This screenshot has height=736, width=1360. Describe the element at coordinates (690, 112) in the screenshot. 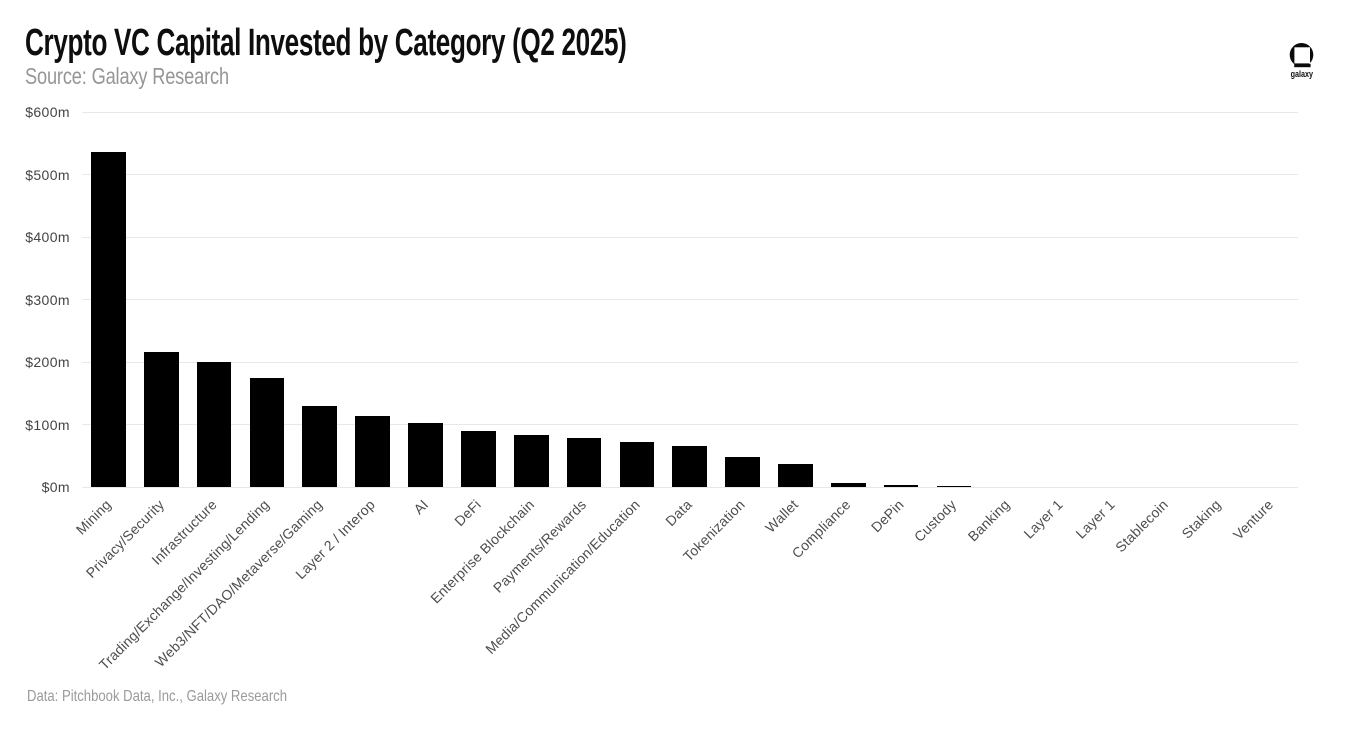

I see `gridline-600m` at that location.